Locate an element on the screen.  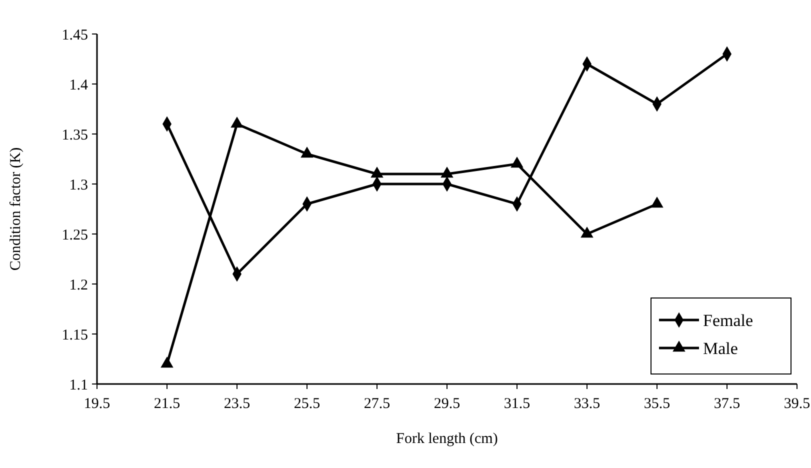
x-tick-label: 29.5 is located at coordinates (447, 404).